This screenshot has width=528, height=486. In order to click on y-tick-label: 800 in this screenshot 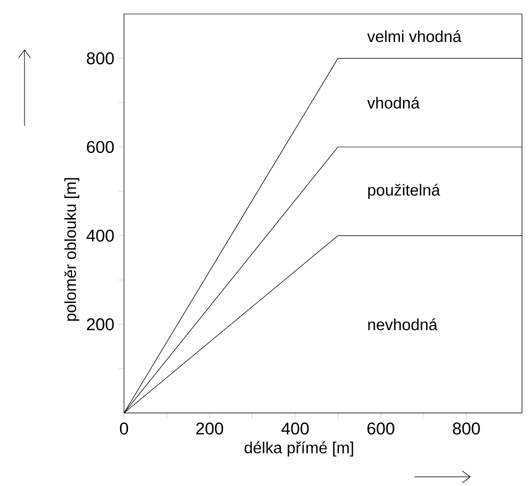, I will do `click(100, 58)`.